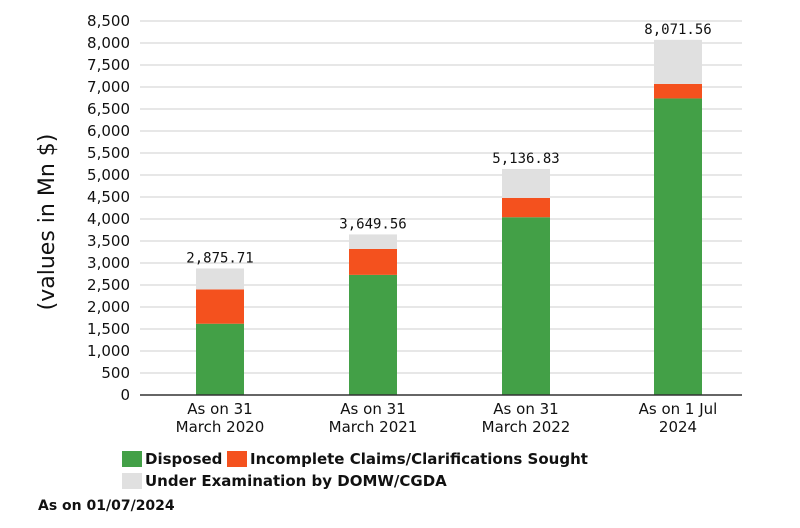 The height and width of the screenshot is (528, 800). What do you see at coordinates (108, 219) in the screenshot?
I see `y-tick-label: 4,000` at bounding box center [108, 219].